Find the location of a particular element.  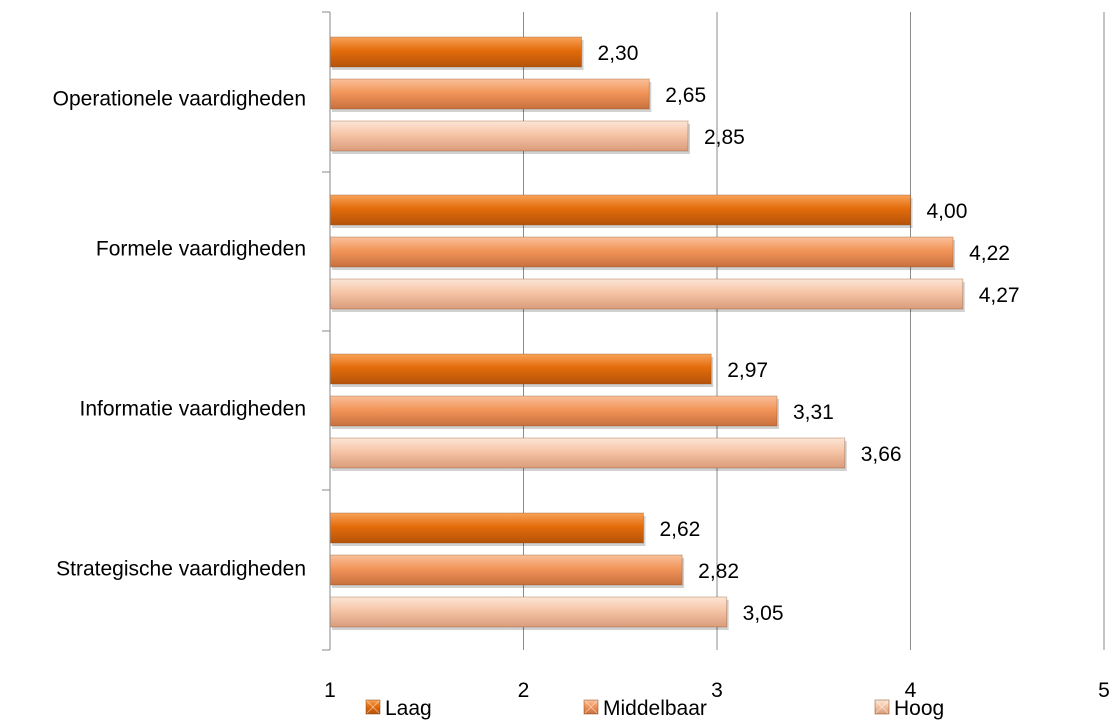

data-label: 2,65 is located at coordinates (685, 95).